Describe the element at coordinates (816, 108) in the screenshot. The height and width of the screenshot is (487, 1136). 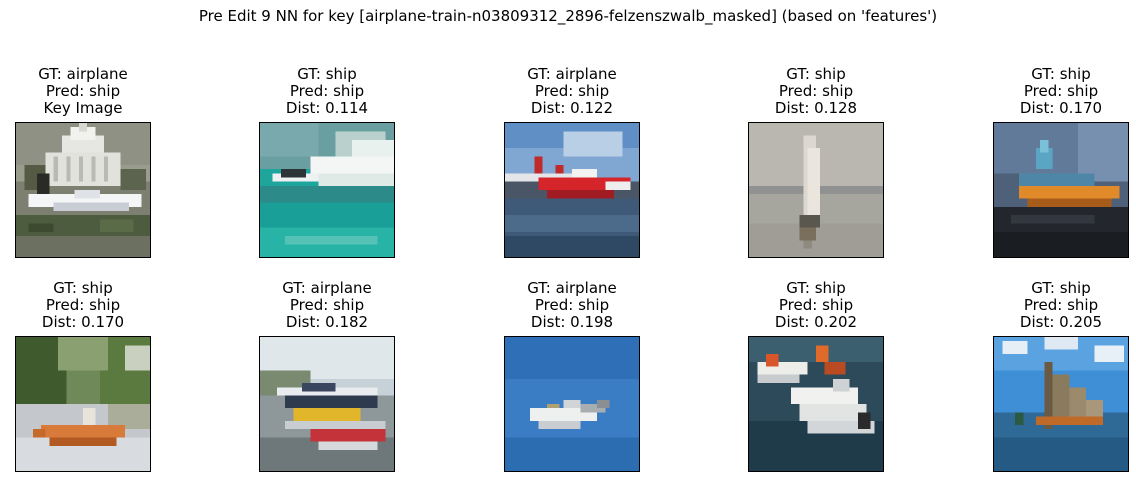
I see `distance-label: Dist: 0.128` at that location.